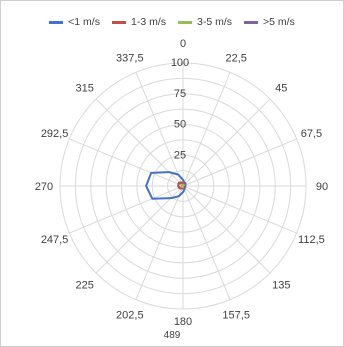 The width and height of the screenshot is (344, 347). I want to click on direction-label: 225, so click(85, 285).